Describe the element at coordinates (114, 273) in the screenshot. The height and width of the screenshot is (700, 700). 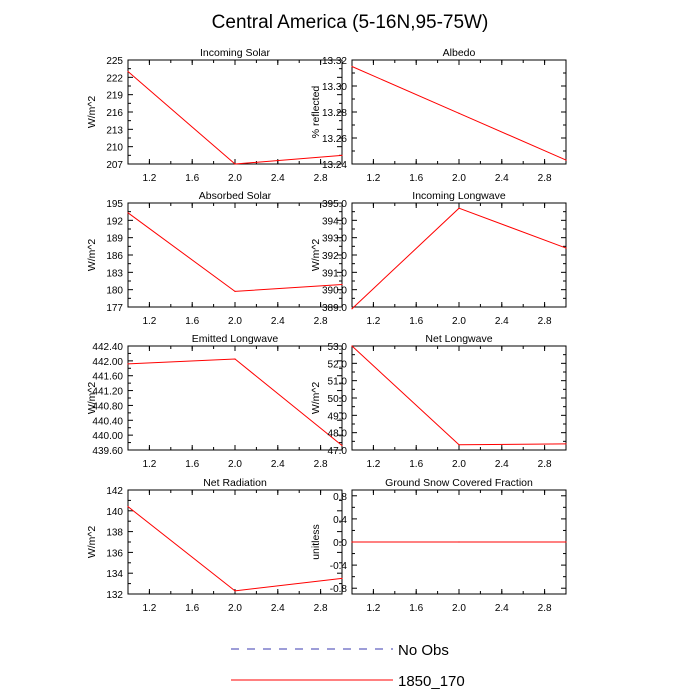
I see `y-tick-label: 183` at that location.